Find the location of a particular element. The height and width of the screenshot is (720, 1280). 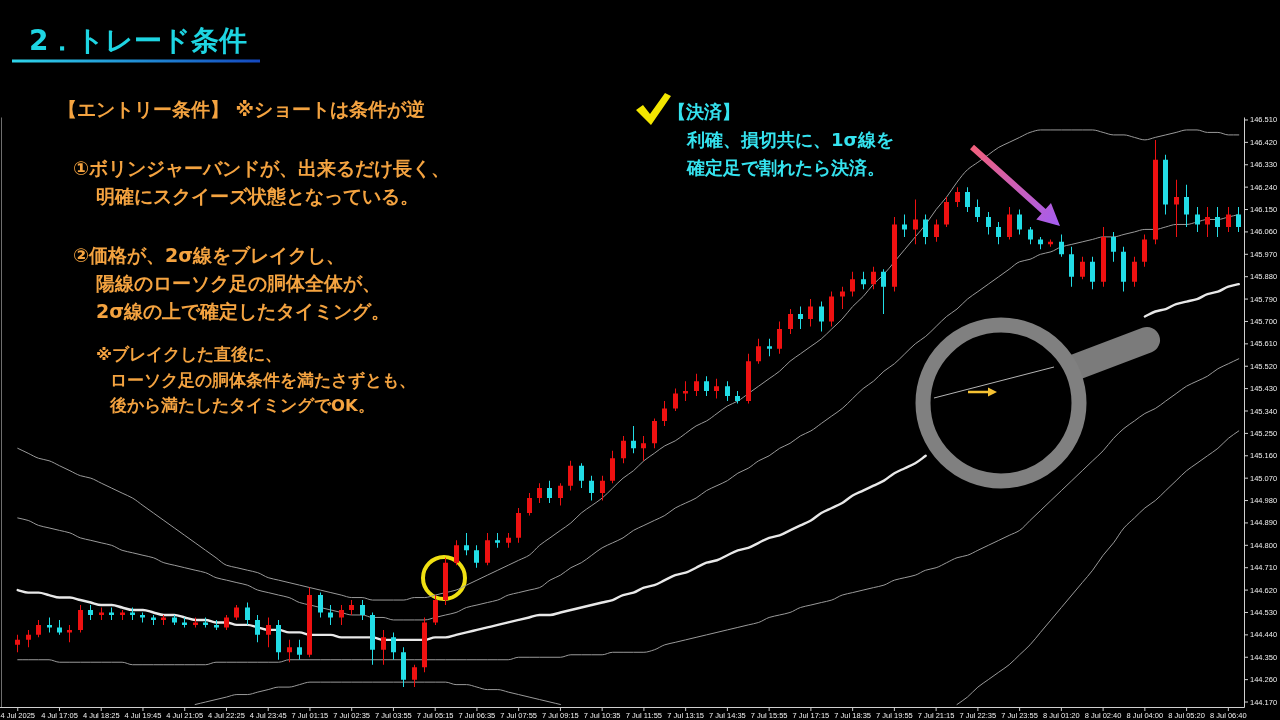

annotation: 利確、損切共に、1σ線を is located at coordinates (790, 139).